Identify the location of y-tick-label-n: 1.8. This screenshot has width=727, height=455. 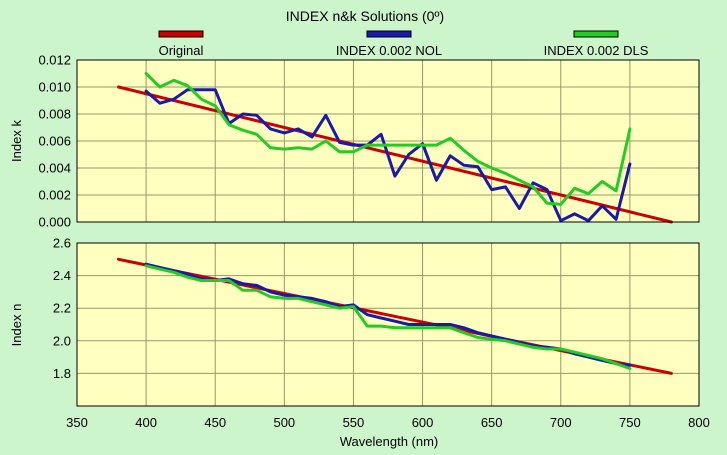
(62, 373).